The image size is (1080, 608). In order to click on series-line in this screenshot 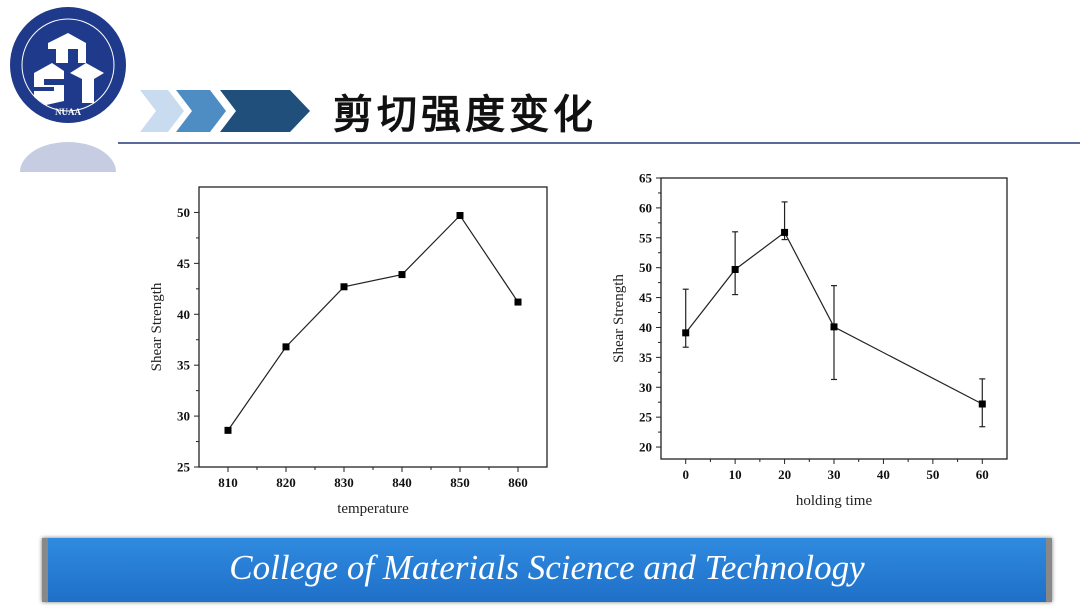, I will do `click(373, 322)`.